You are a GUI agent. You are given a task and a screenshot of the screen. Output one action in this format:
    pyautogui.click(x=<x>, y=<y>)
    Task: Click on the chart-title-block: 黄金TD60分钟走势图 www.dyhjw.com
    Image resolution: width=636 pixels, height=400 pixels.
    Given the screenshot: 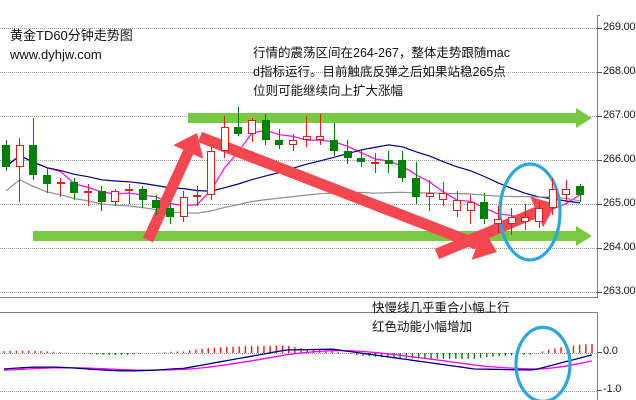 What is the action you would take?
    pyautogui.click(x=71, y=45)
    